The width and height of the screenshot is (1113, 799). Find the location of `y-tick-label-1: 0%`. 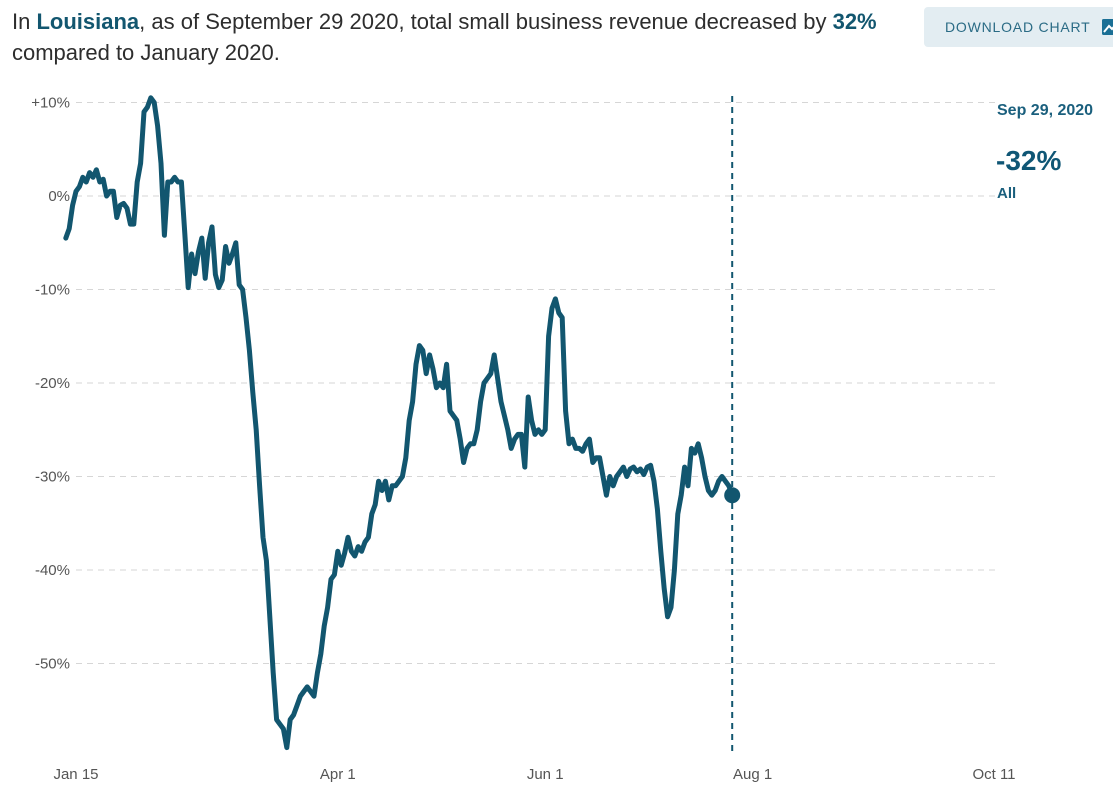

y-tick-label-1: 0% is located at coordinates (59, 196).